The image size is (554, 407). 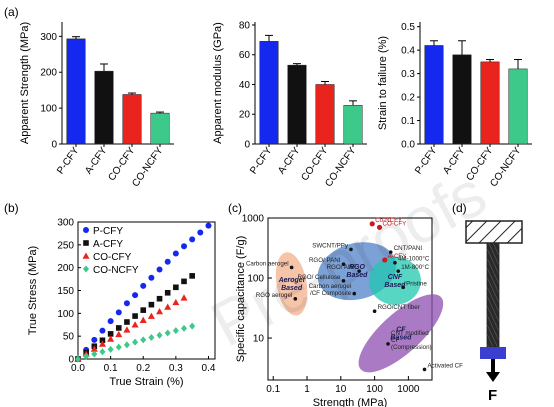 I want to click on region-aerogel-based, so click(x=291, y=284).